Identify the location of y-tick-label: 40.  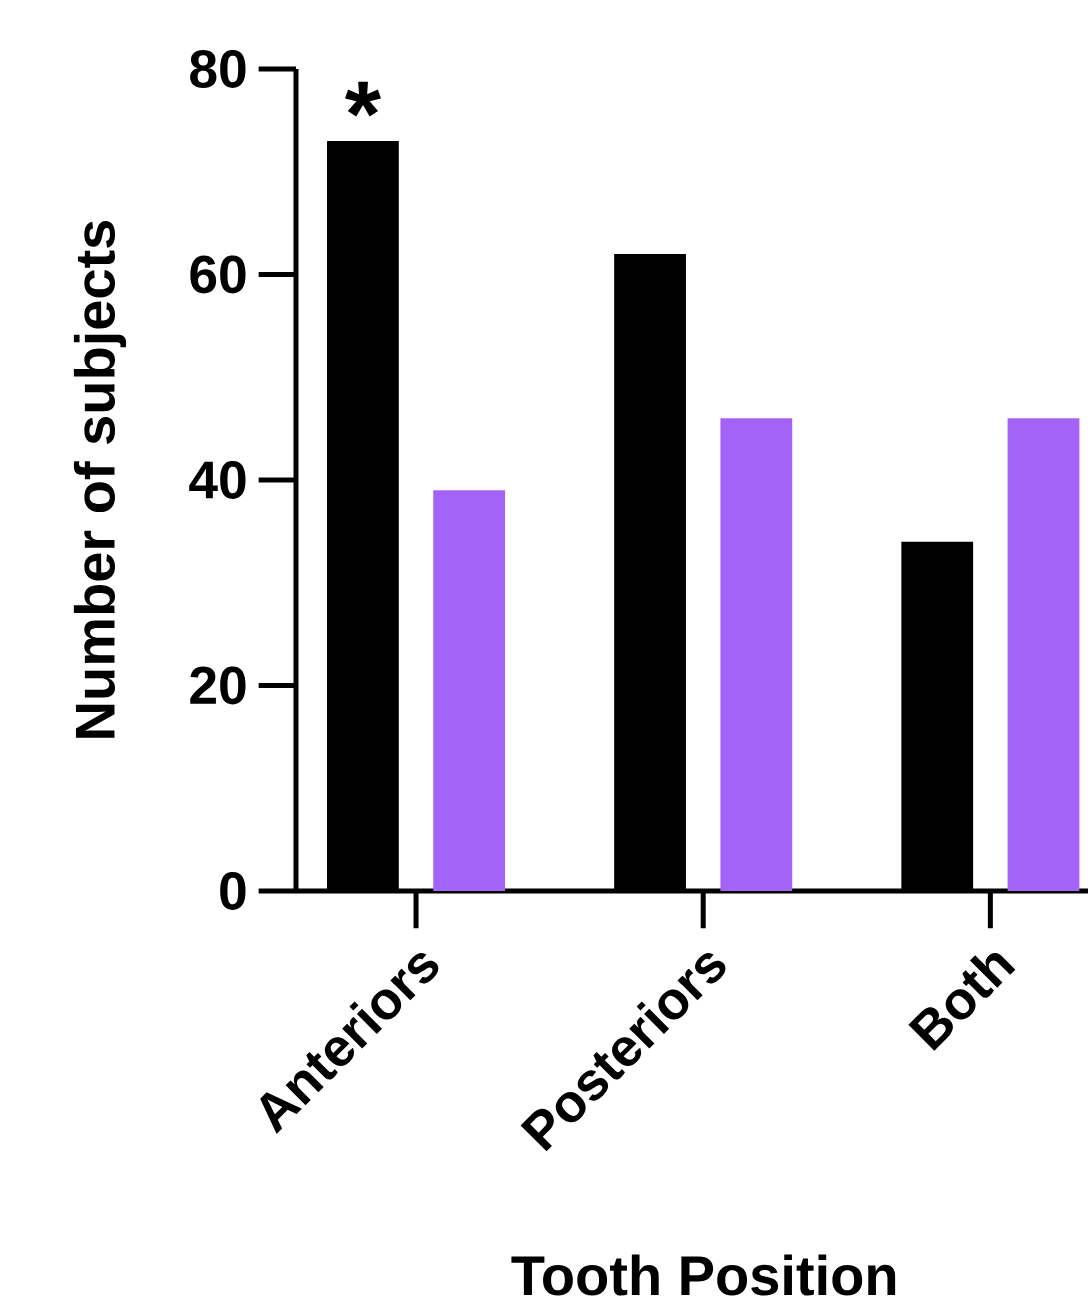
(217, 480).